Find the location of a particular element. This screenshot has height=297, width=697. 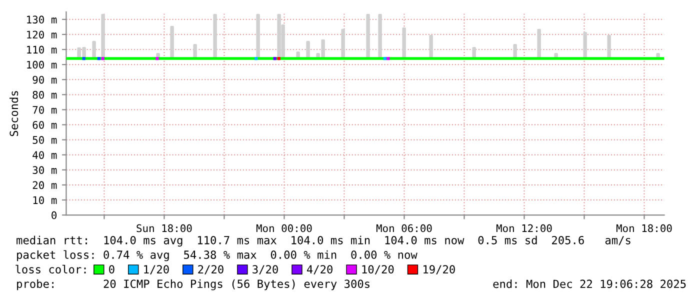

text: probe: 20 ICMP Echo Pings (56 Bytes) every 300s is located at coordinates (193, 284).